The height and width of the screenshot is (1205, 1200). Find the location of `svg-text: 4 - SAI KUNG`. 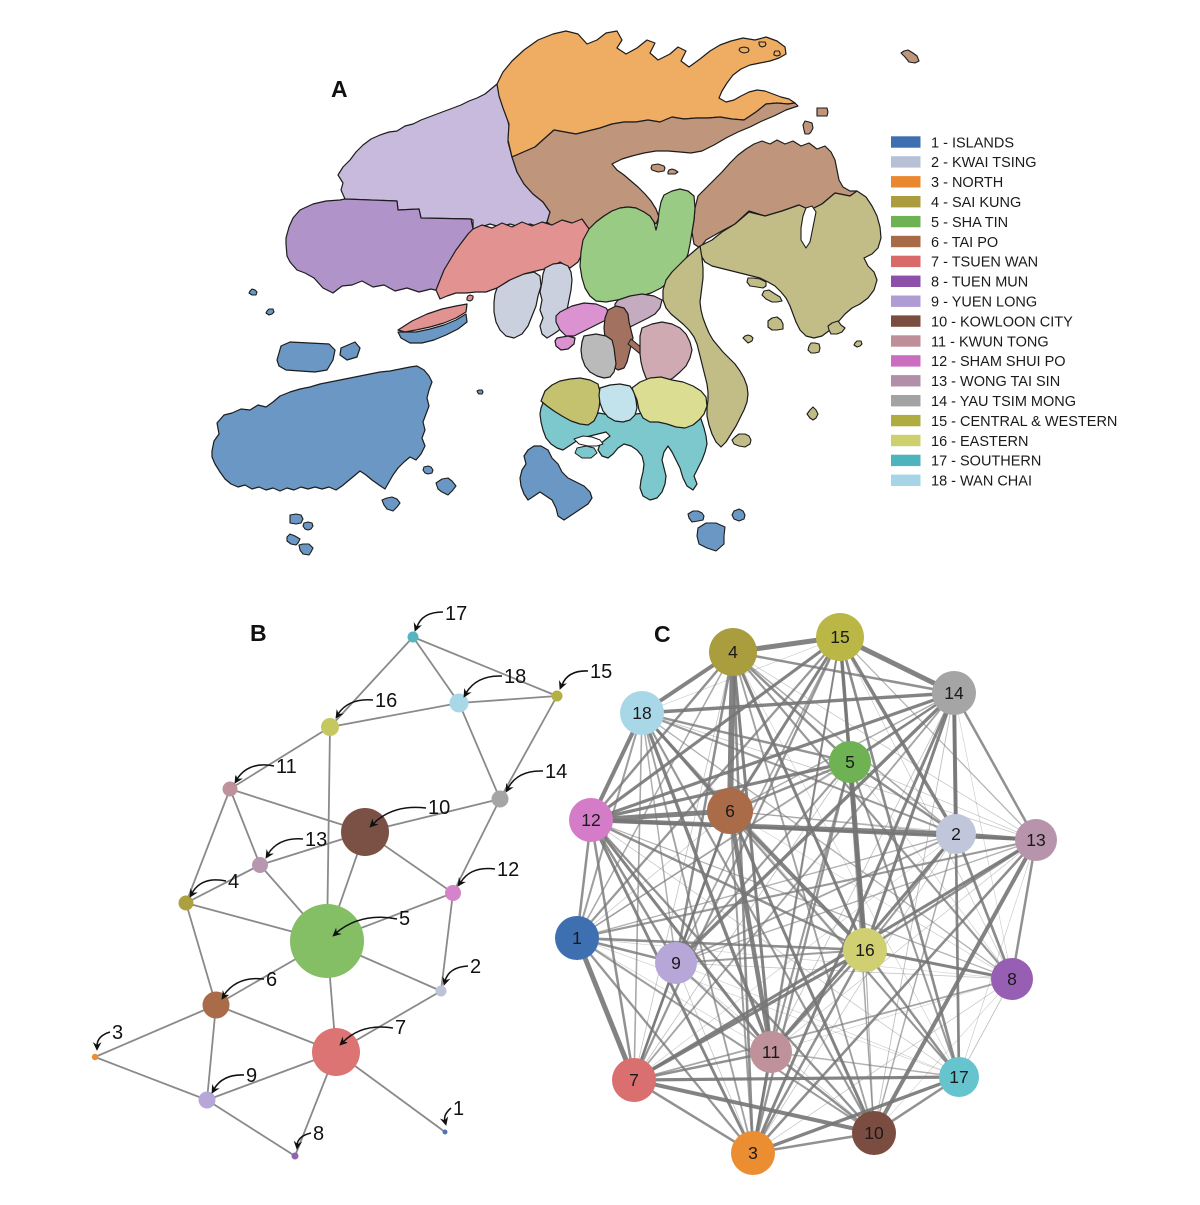

svg-text: 4 - SAI KUNG is located at coordinates (976, 203).